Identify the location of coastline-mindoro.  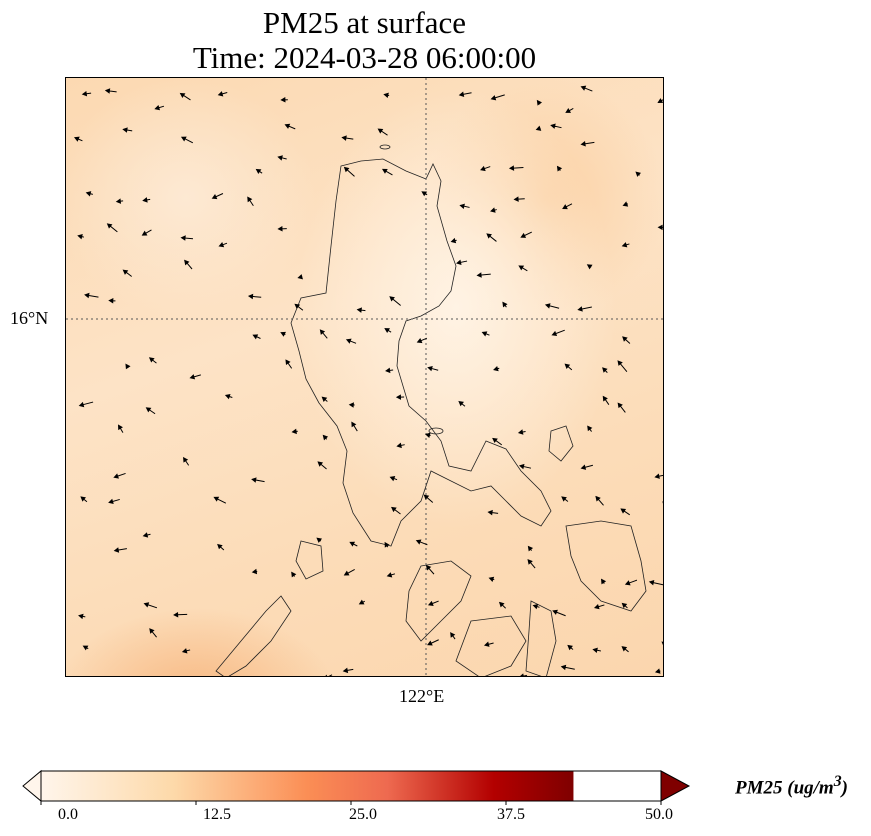
(438, 601).